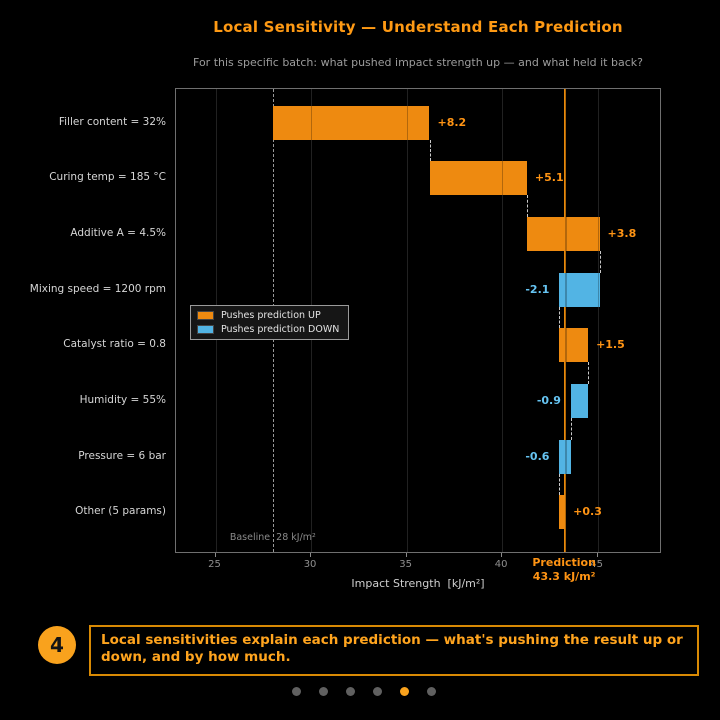 The image size is (720, 720). Describe the element at coordinates (205, 315) in the screenshot. I see `legend-swatch-up-icon` at that location.